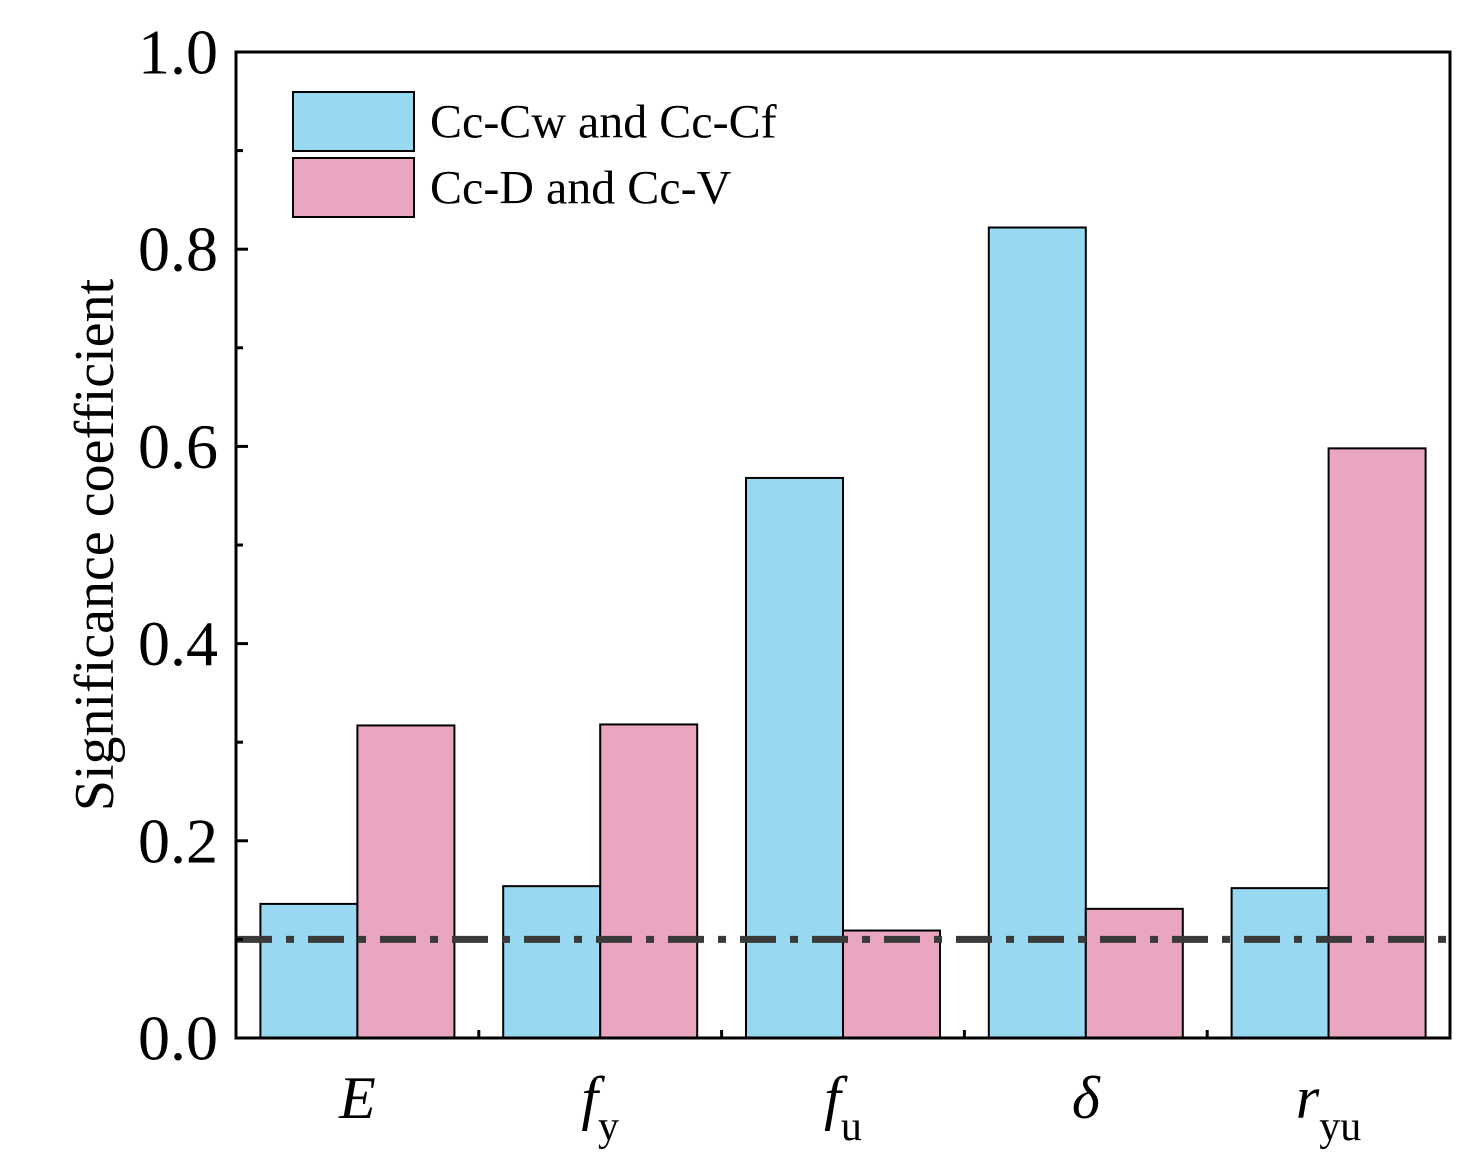 The image size is (1484, 1175). I want to click on y-axis-ticks: 0.0 0.2 0.4 0.6 0.8 1.0, so click(193, 545).